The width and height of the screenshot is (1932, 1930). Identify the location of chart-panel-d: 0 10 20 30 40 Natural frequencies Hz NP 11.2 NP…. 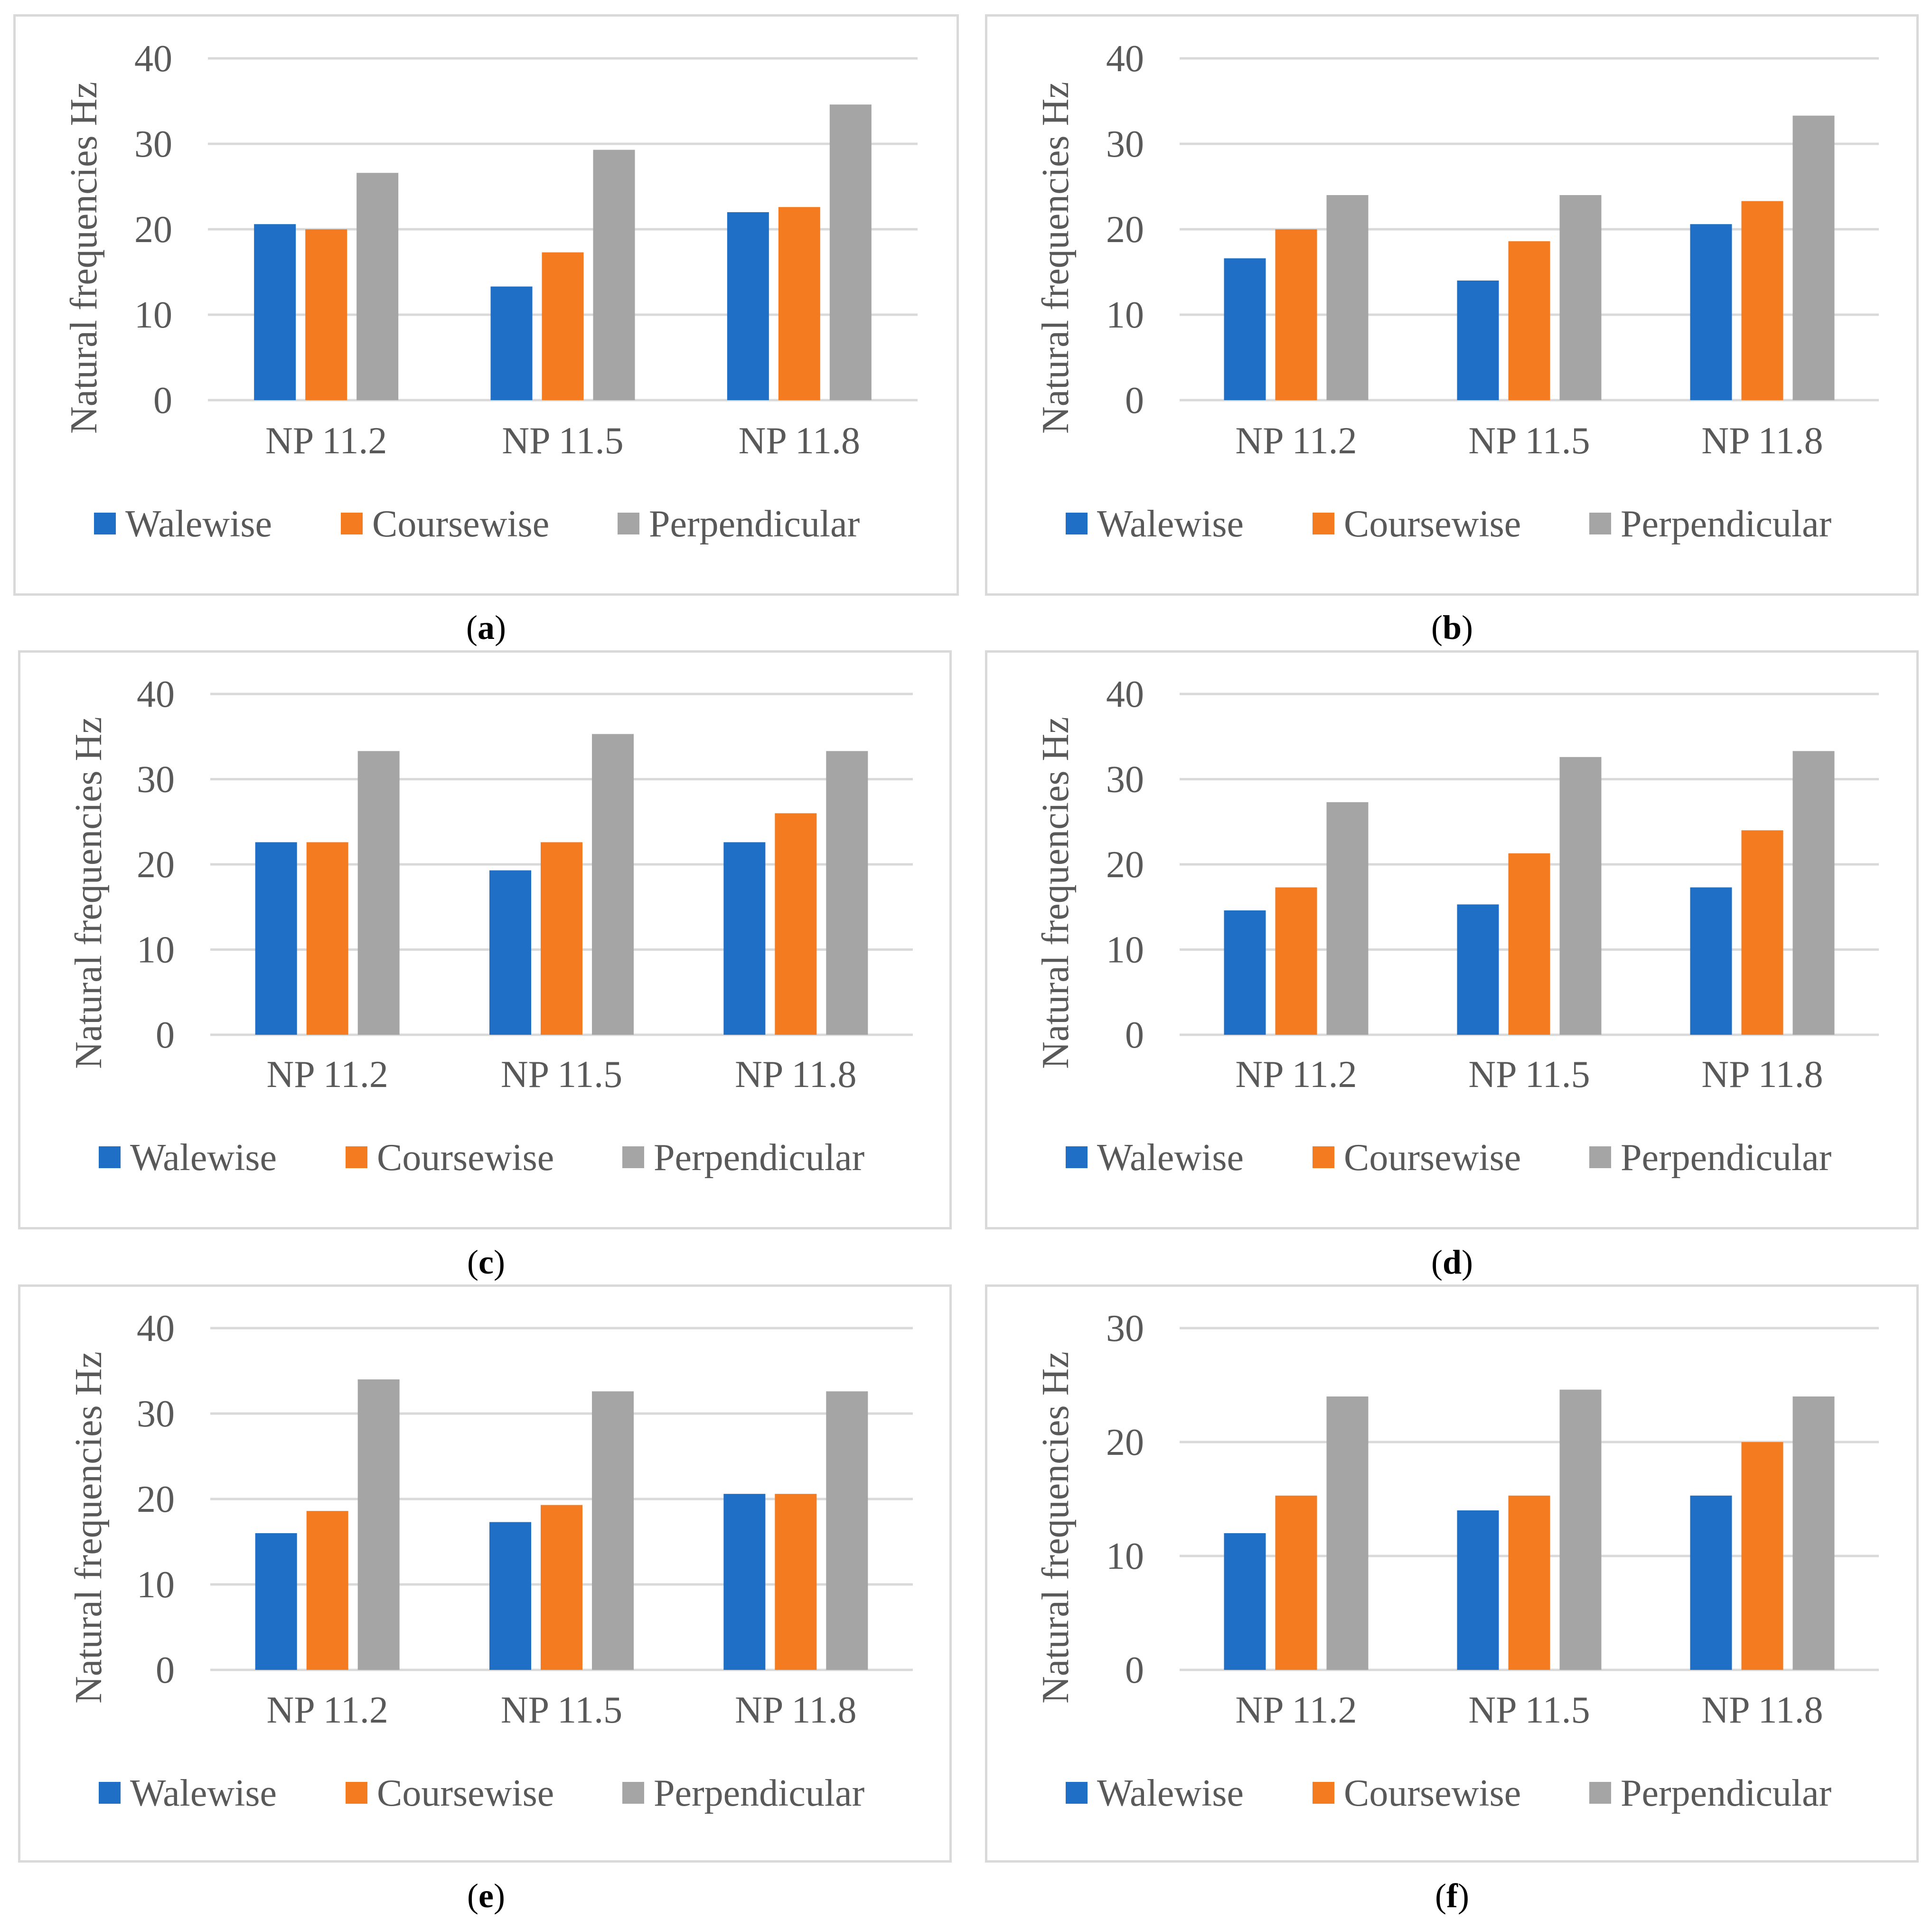
(1452, 939).